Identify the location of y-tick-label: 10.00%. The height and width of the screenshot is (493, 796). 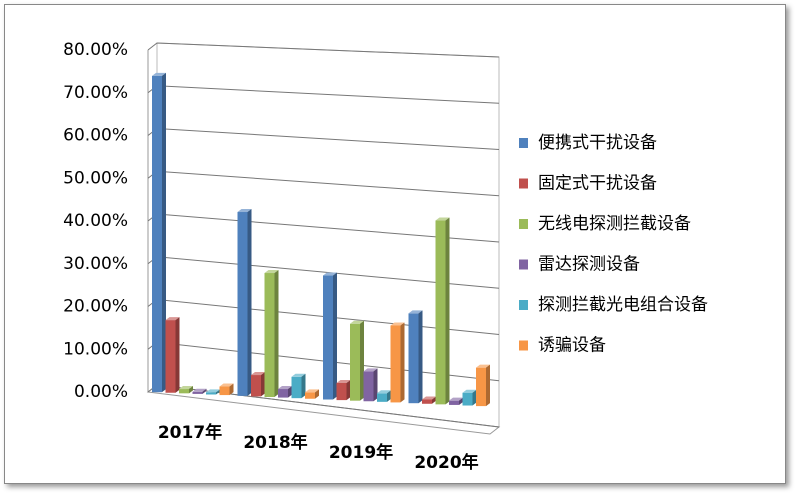
(95, 349).